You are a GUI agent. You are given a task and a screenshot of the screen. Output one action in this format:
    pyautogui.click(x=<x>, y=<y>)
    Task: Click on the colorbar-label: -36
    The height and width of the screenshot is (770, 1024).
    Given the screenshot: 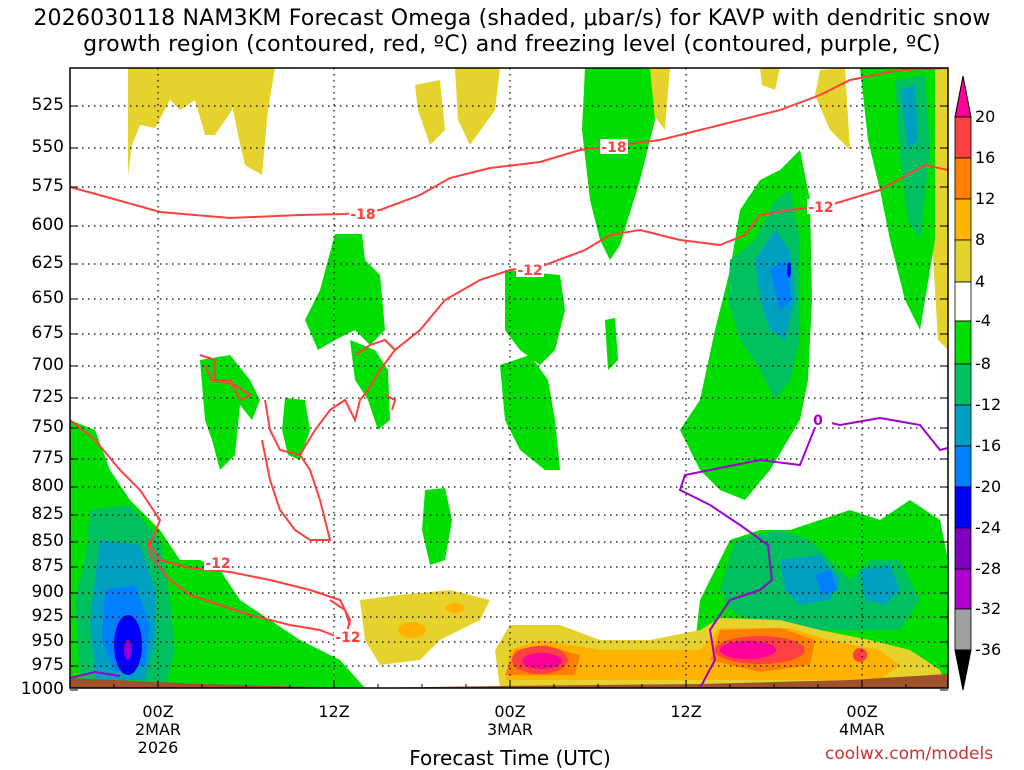 What is the action you would take?
    pyautogui.click(x=988, y=649)
    